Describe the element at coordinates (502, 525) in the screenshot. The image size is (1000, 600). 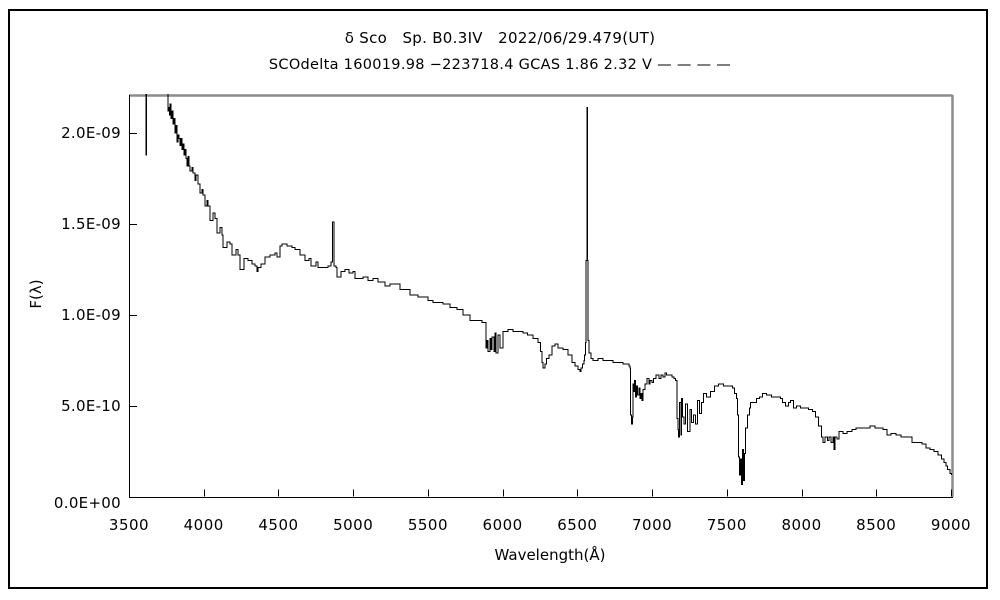
I see `x-tick-label-6000: 6000` at that location.